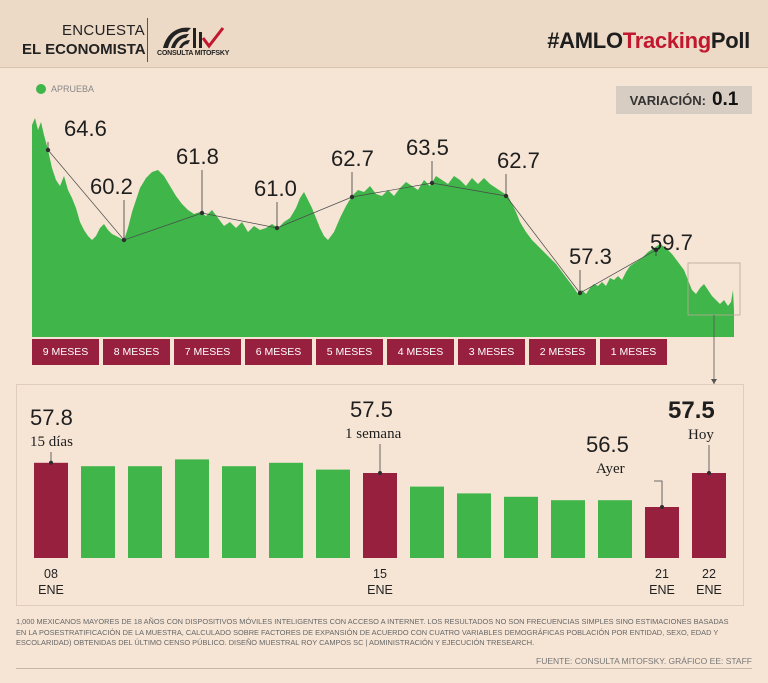 The width and height of the screenshot is (768, 683). I want to click on annotation-label: 61.0, so click(275, 188).